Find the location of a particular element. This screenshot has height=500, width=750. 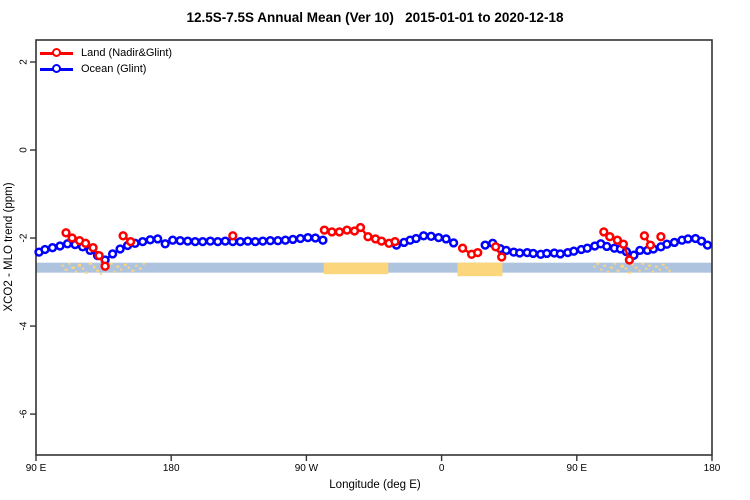

y-tick-label: 2 is located at coordinates (24, 62).